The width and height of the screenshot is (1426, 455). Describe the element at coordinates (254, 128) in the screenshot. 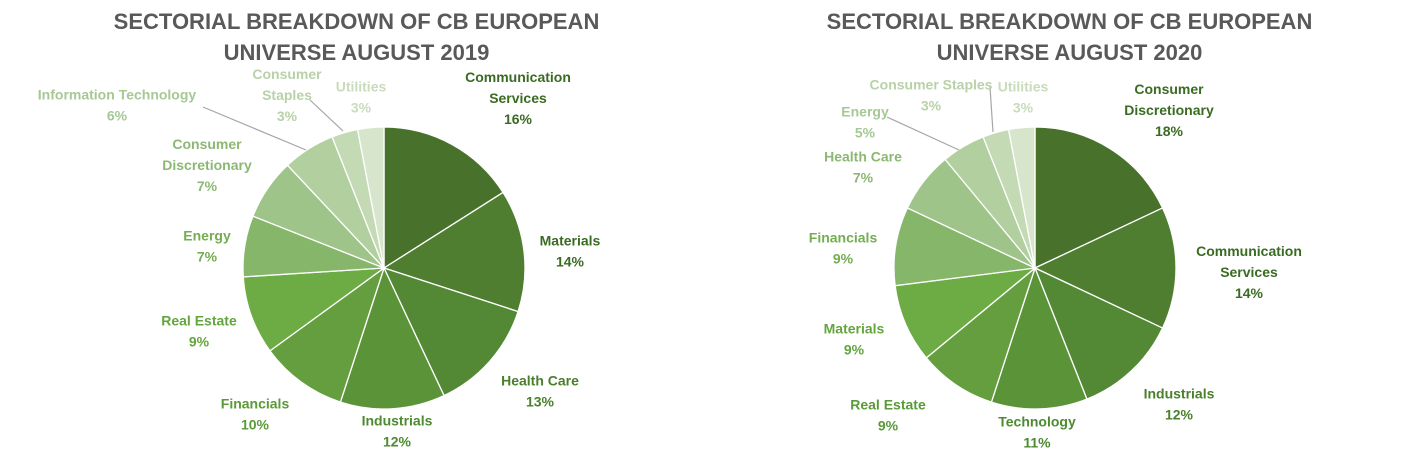

I see `leader-line-information-technology` at that location.